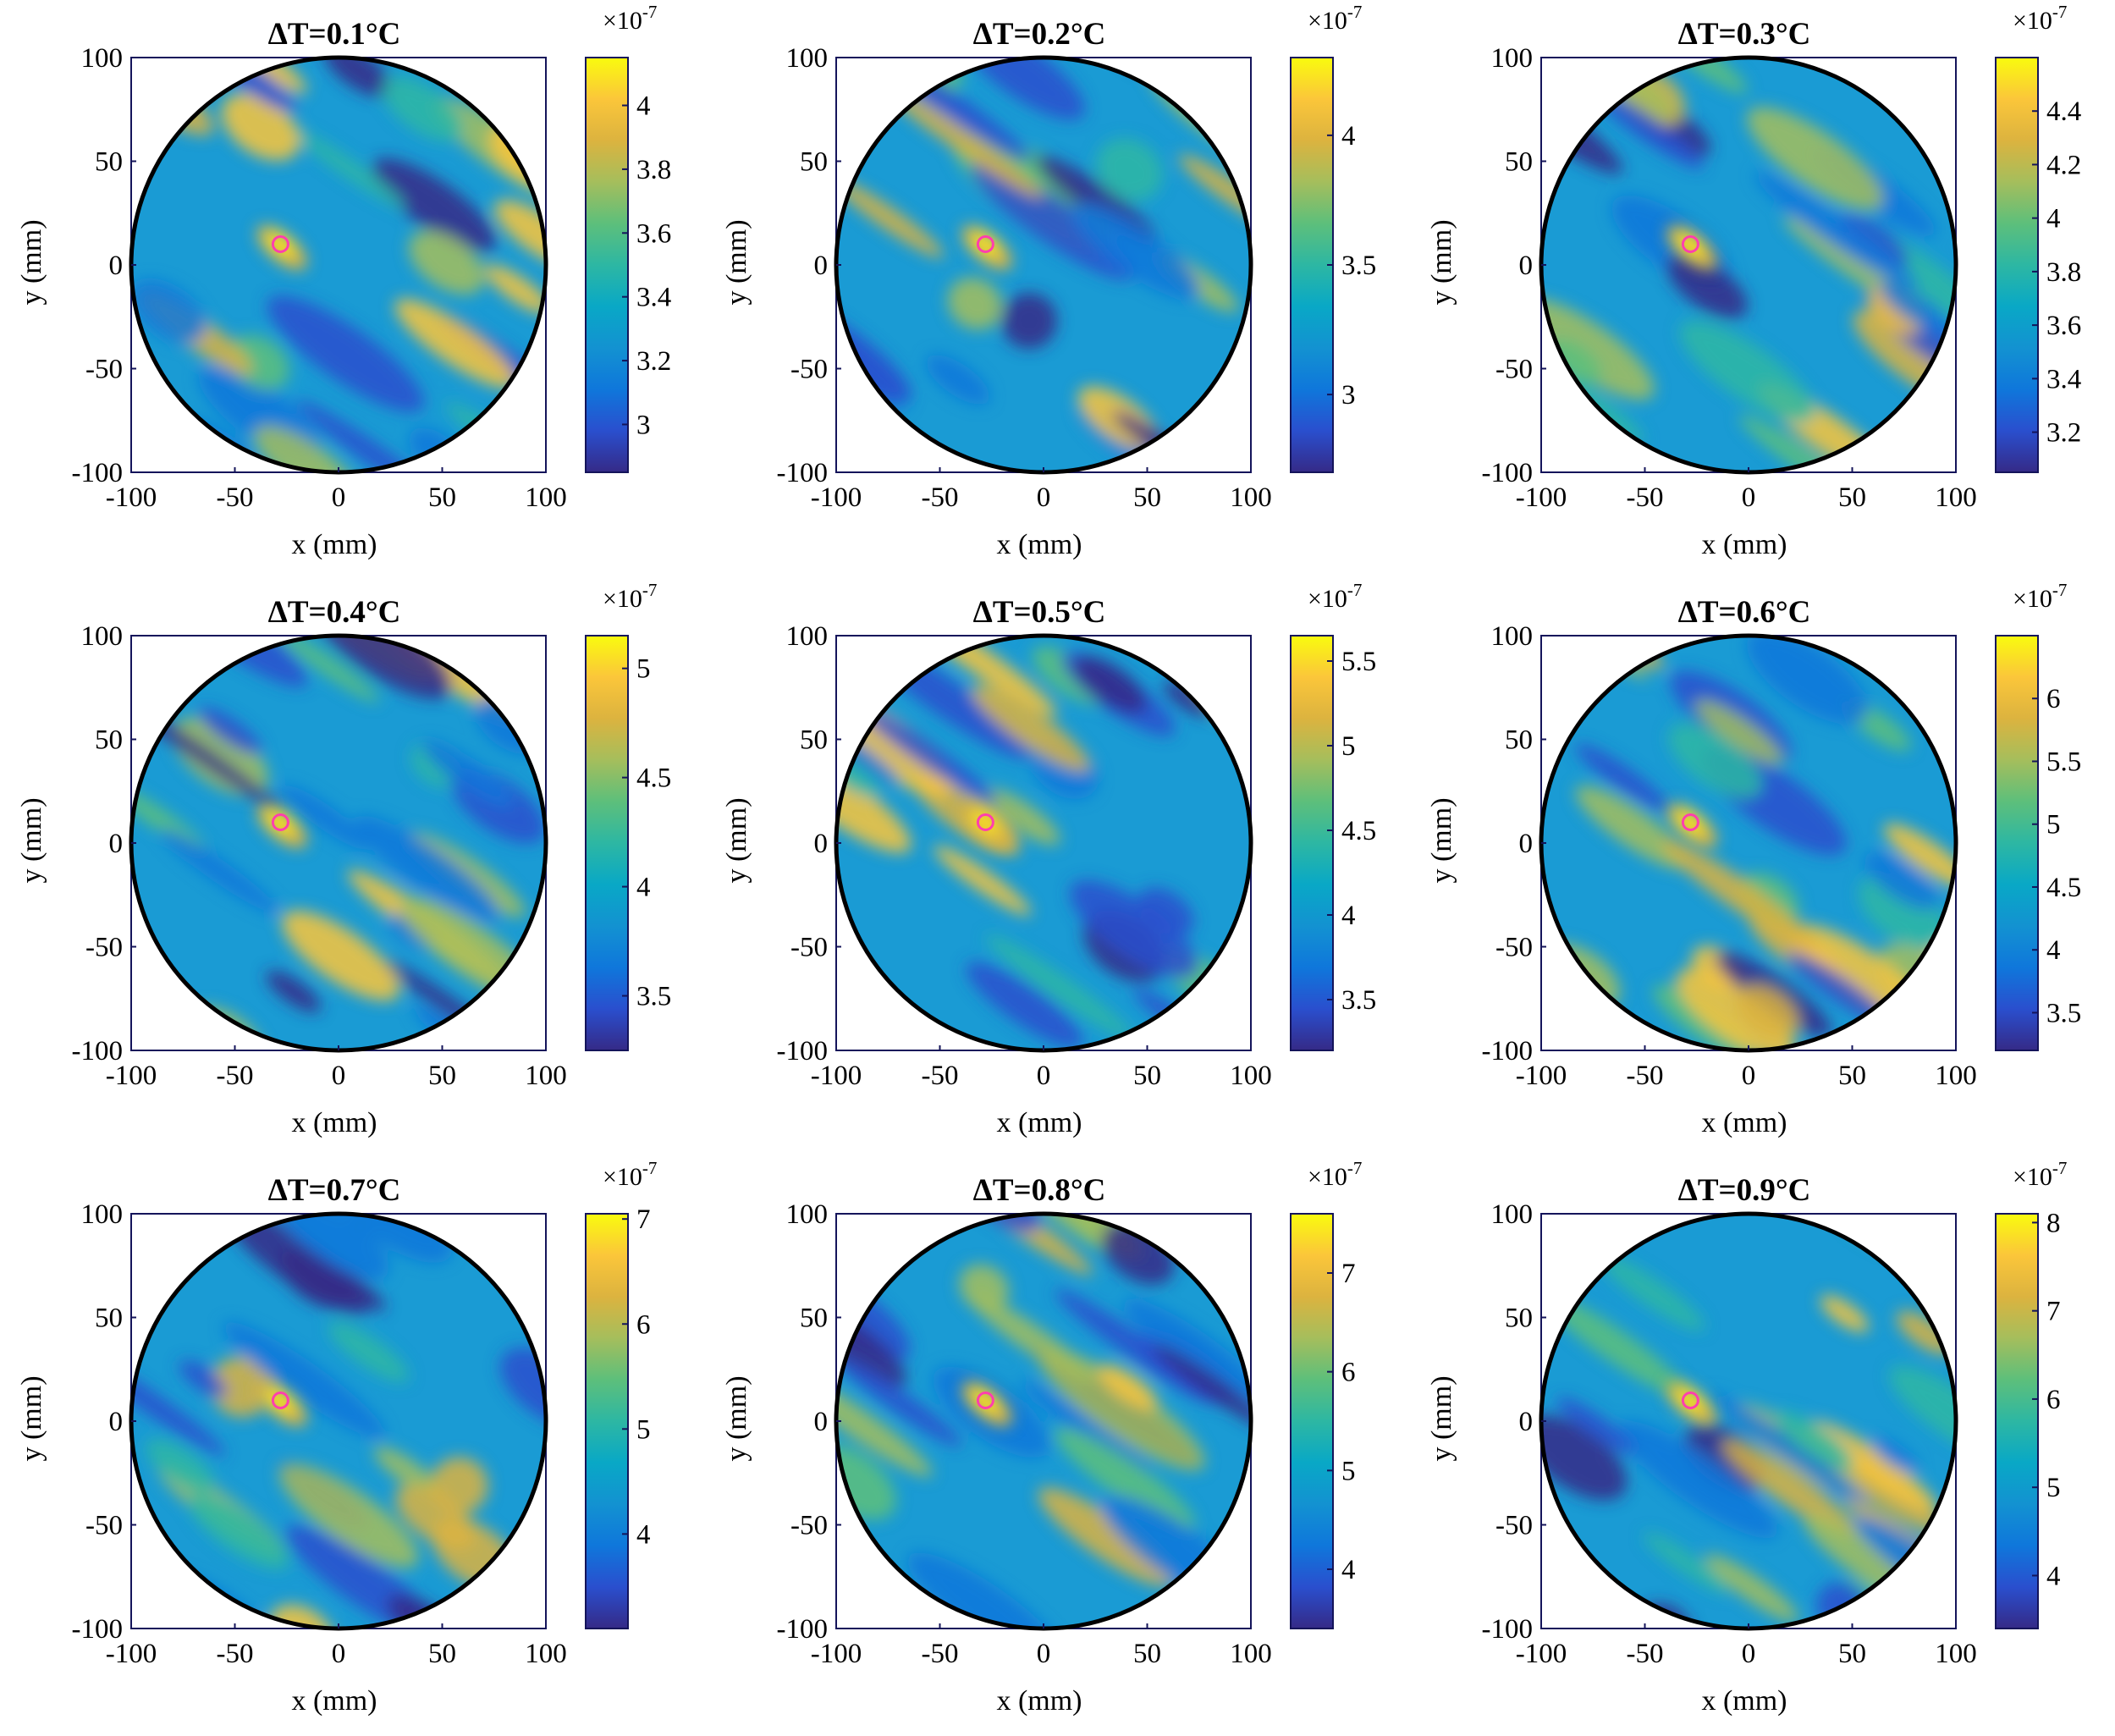 This screenshot has height=1736, width=2115. Describe the element at coordinates (654, 298) in the screenshot. I see `colorbar-tick-label: 3.4` at that location.